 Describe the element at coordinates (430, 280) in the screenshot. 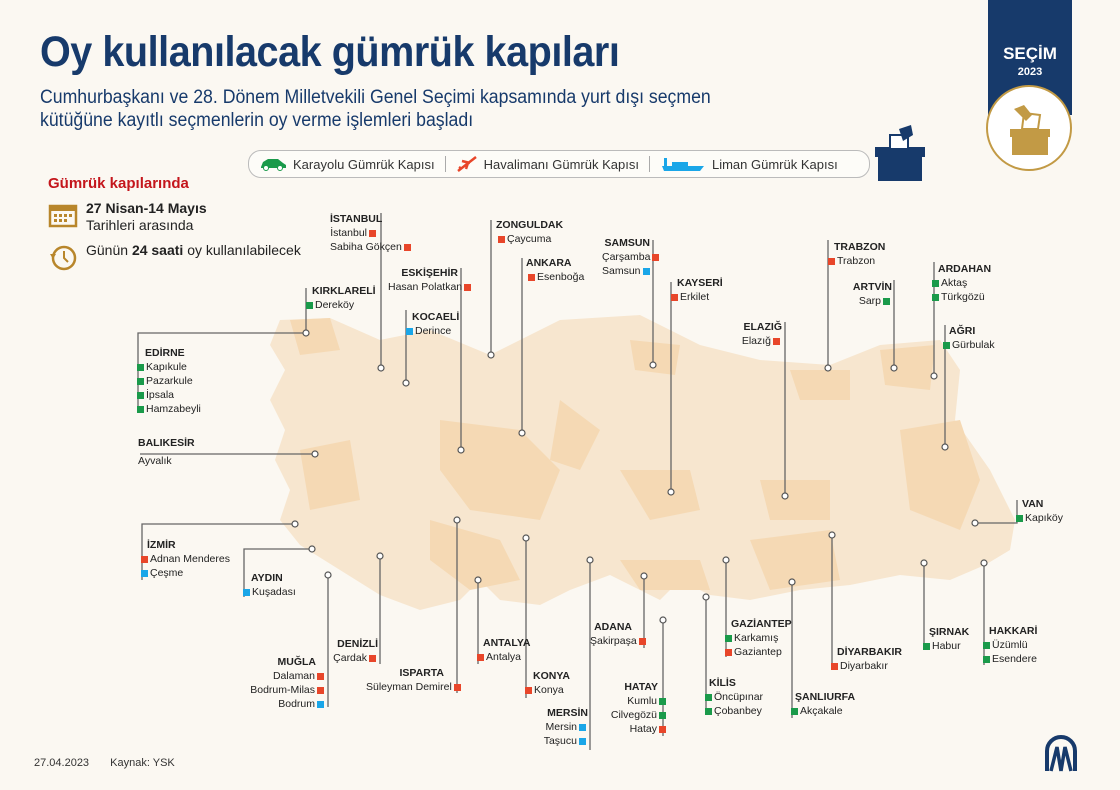

I see `province-eskisehir: ESKİŞEHİR Hasan Polatkan` at that location.